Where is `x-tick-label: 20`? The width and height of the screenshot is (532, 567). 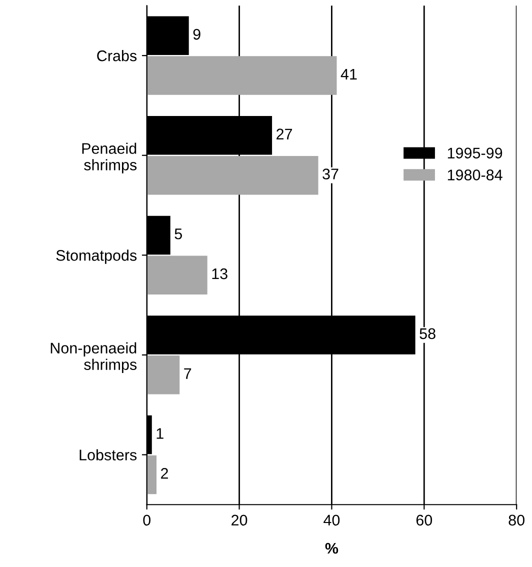 x-tick-label: 20 is located at coordinates (240, 520).